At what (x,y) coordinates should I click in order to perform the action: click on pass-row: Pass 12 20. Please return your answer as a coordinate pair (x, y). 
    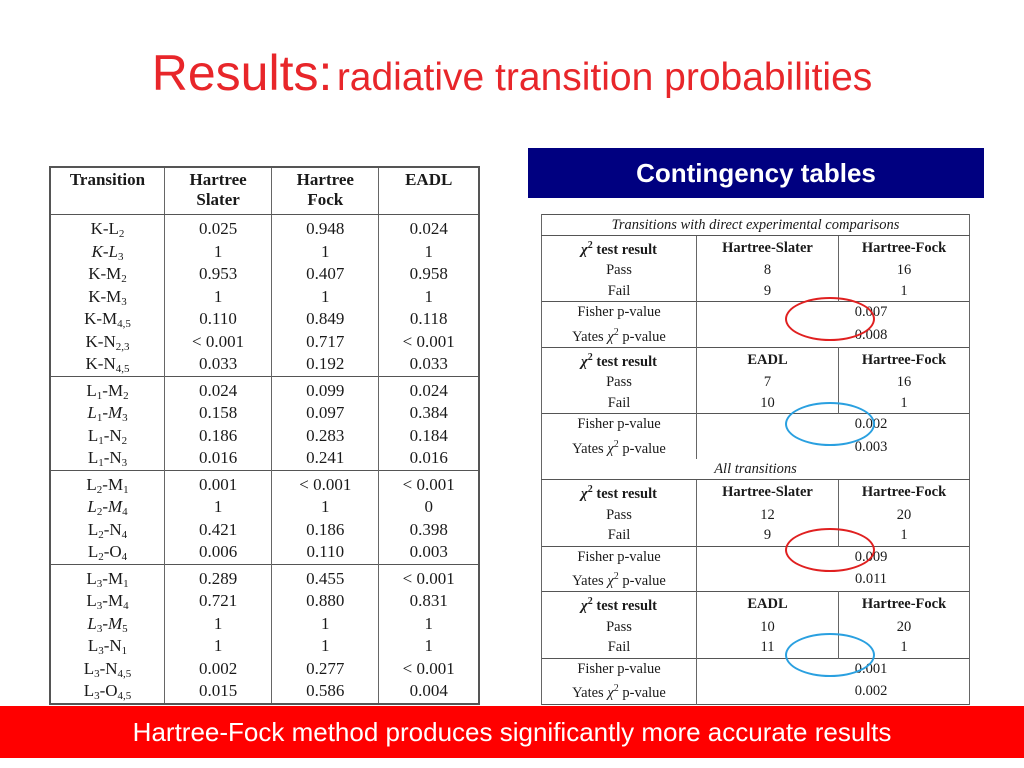
    Looking at the image, I should click on (755, 515).